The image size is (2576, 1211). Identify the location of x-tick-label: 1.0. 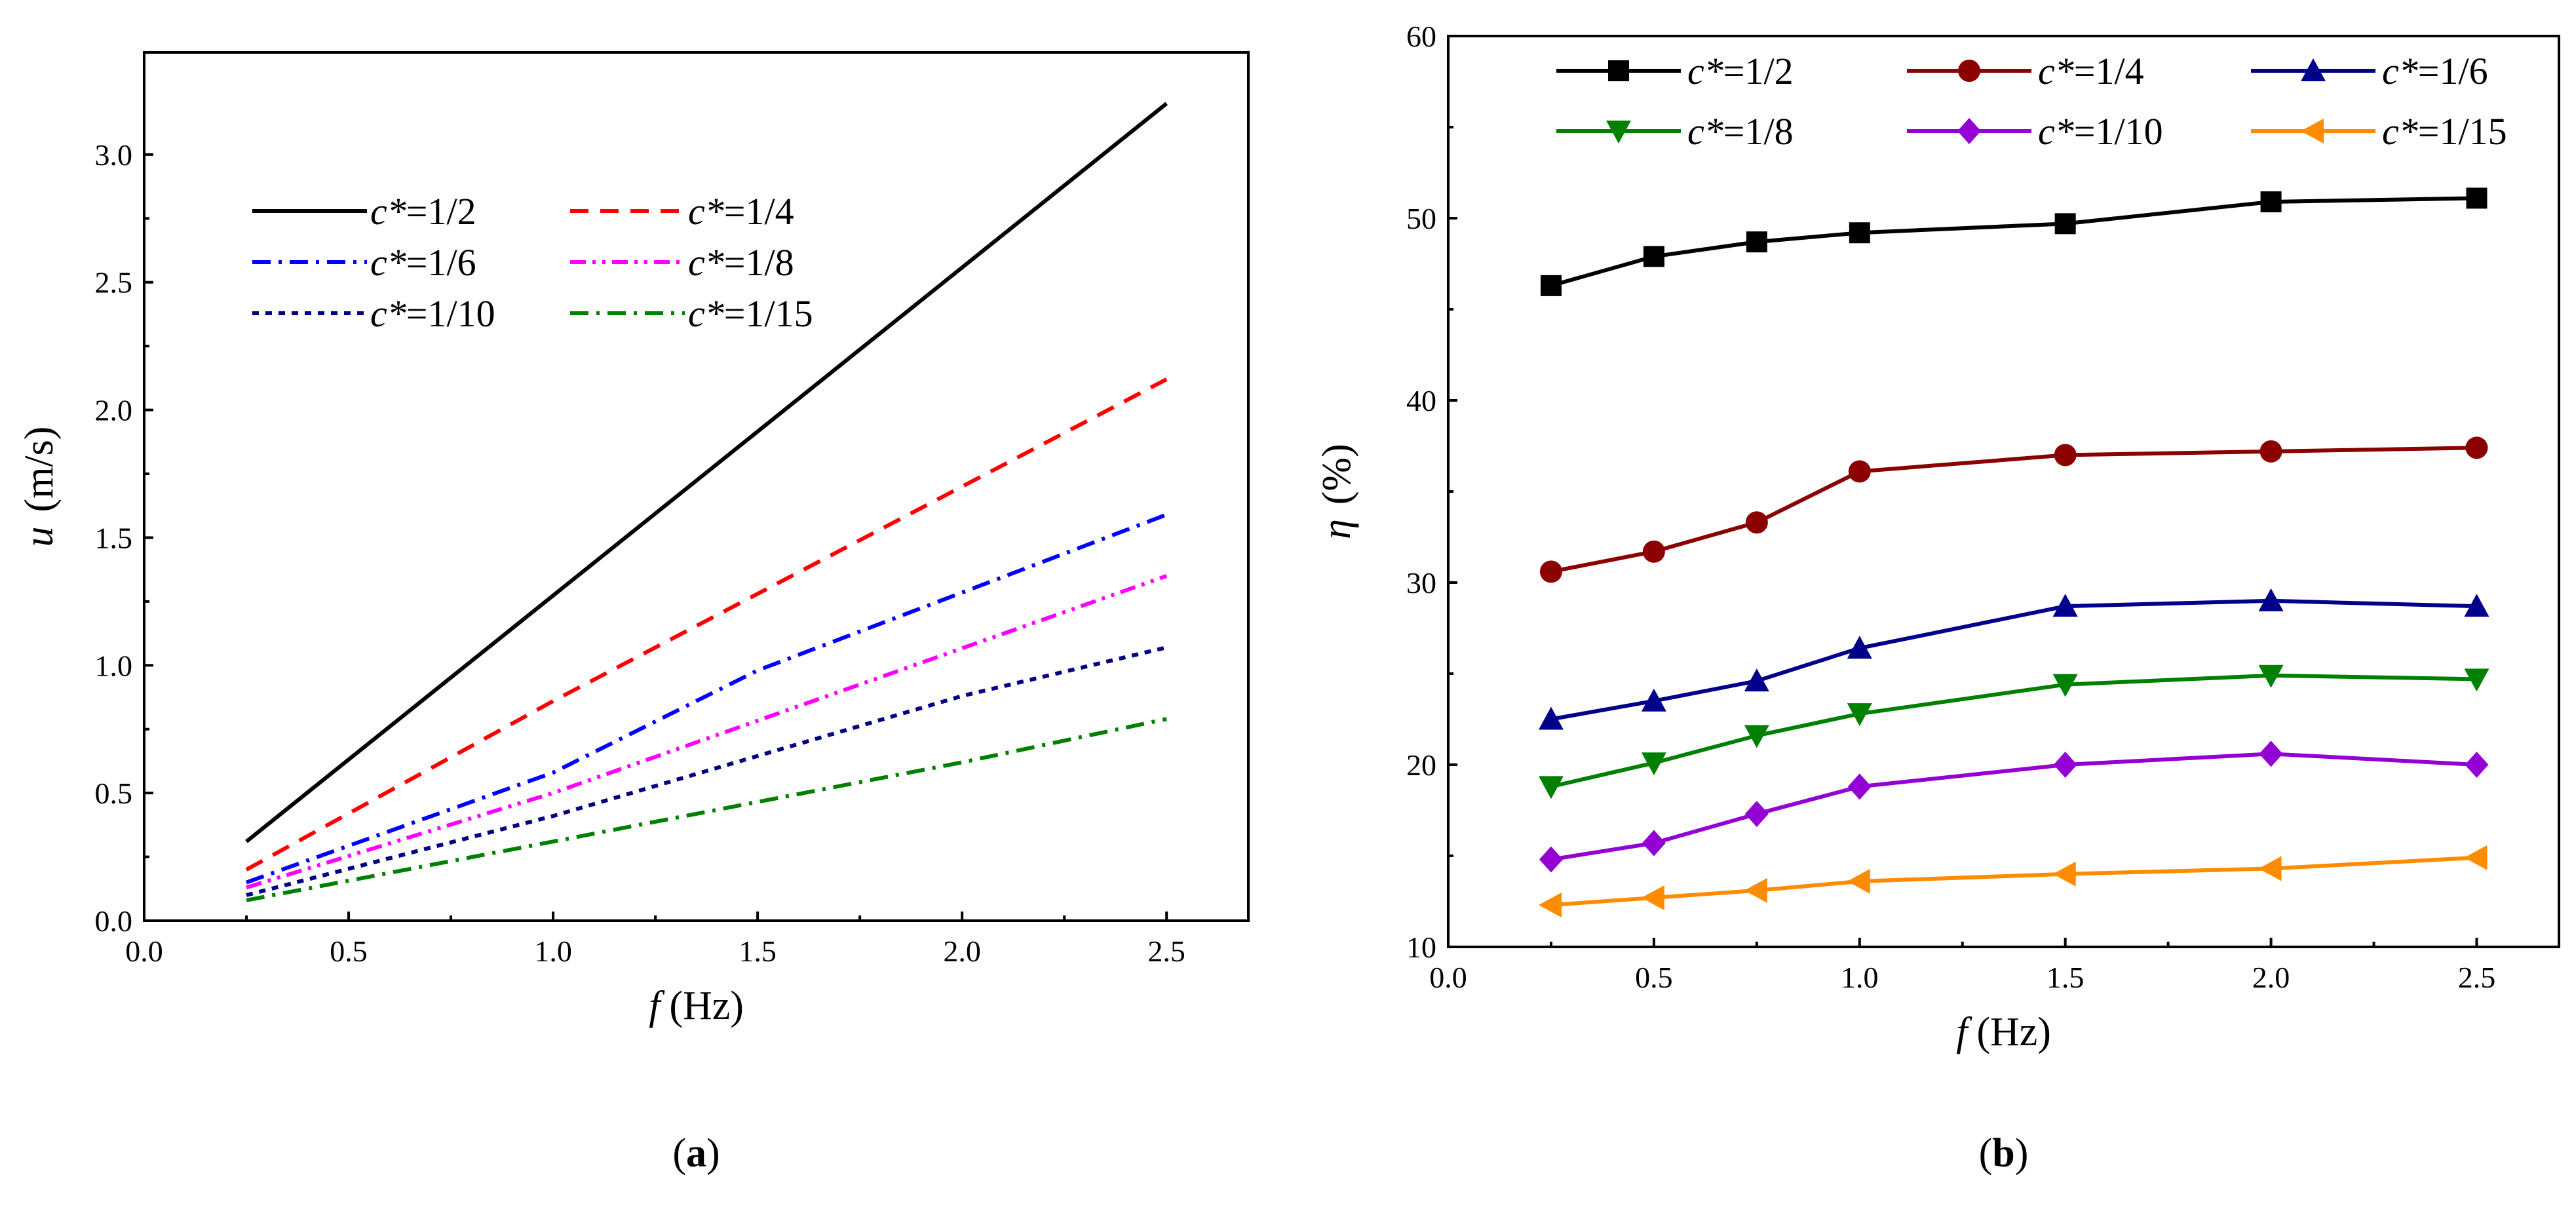
(553, 951).